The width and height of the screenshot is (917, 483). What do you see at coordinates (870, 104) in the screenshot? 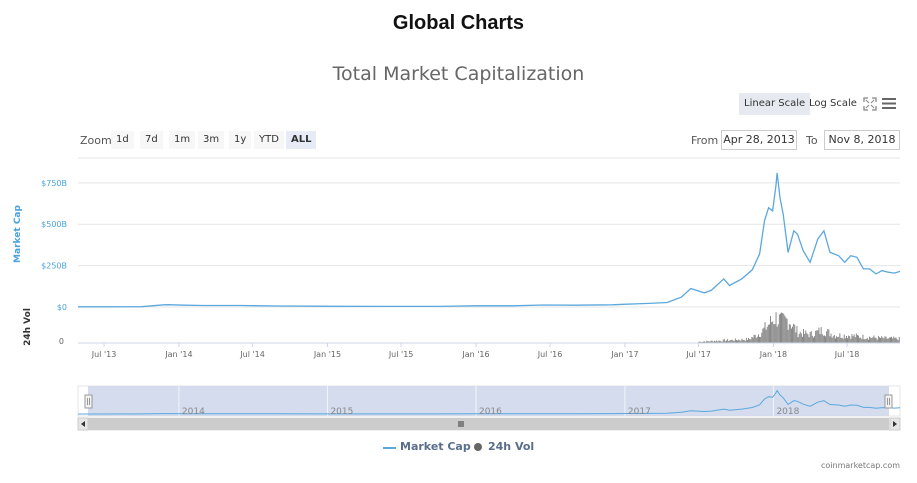
I see `expand-icon` at bounding box center [870, 104].